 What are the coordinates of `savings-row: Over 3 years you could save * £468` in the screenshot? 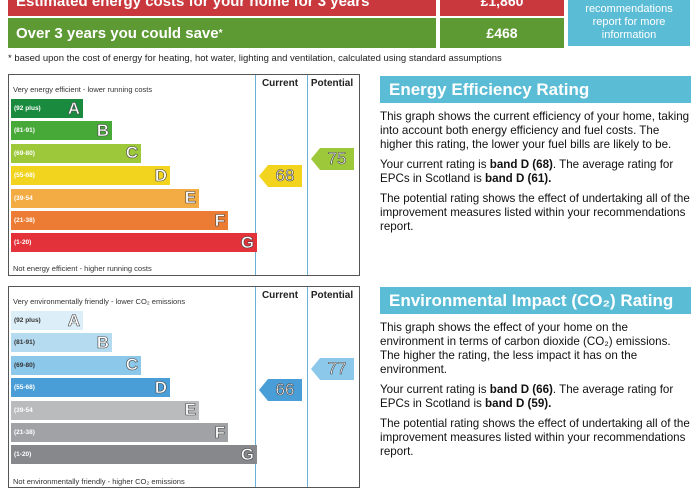 It's located at (286, 33).